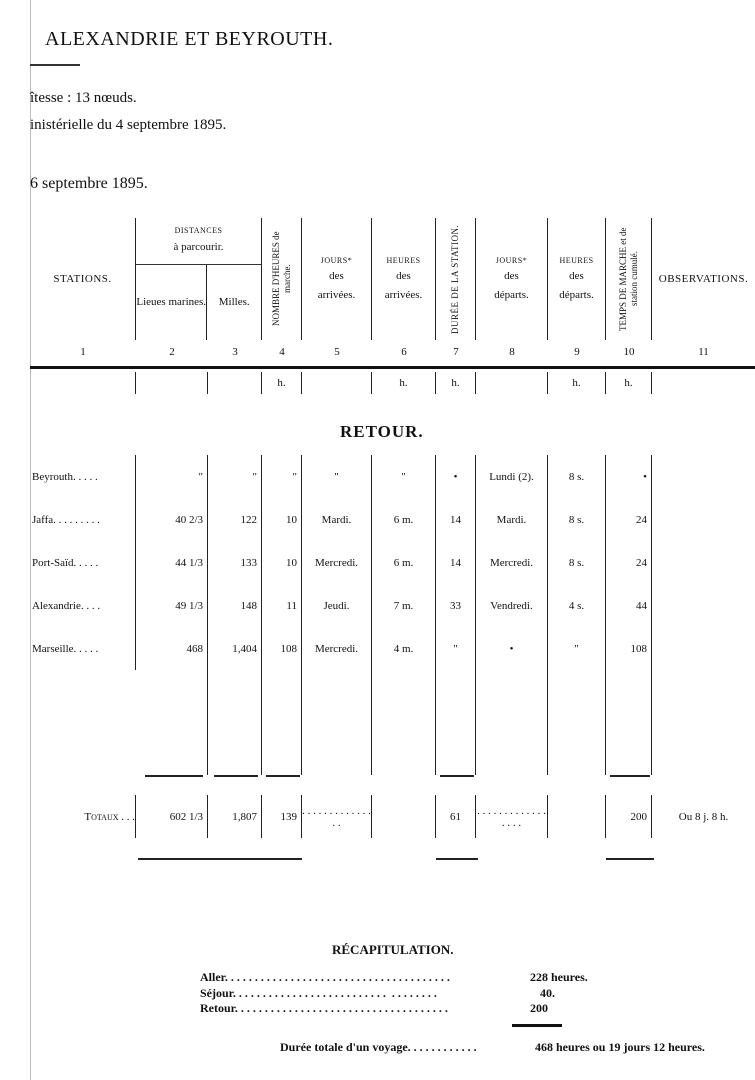 This screenshot has height=1080, width=755. Describe the element at coordinates (336, 294) in the screenshot. I see `h5c: arrivées.` at that location.